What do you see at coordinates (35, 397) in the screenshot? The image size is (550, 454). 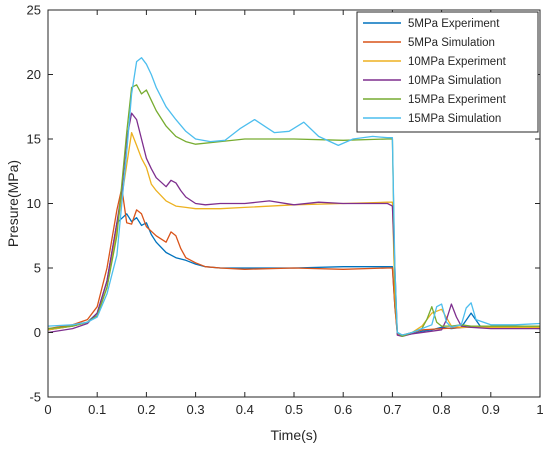 I see `y-tick-label: -5` at bounding box center [35, 397].